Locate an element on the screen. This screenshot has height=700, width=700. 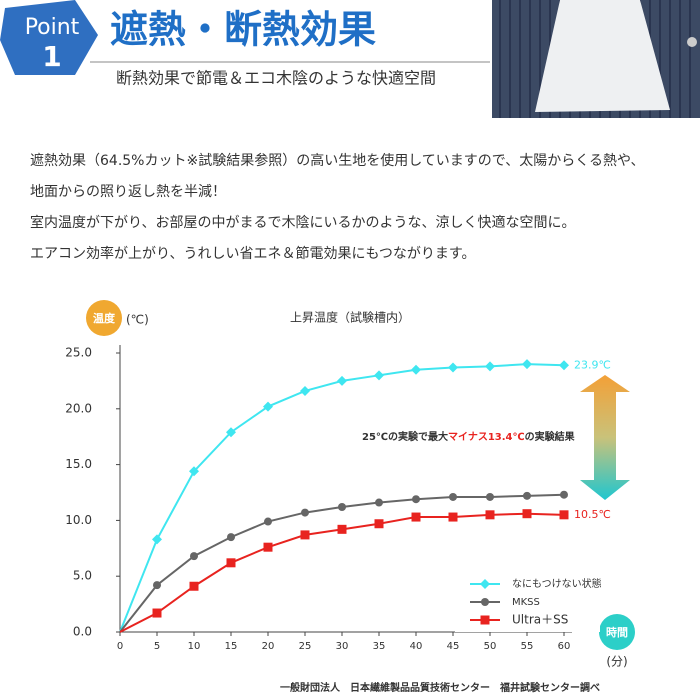
x-tick-label: 50 is located at coordinates (490, 646).